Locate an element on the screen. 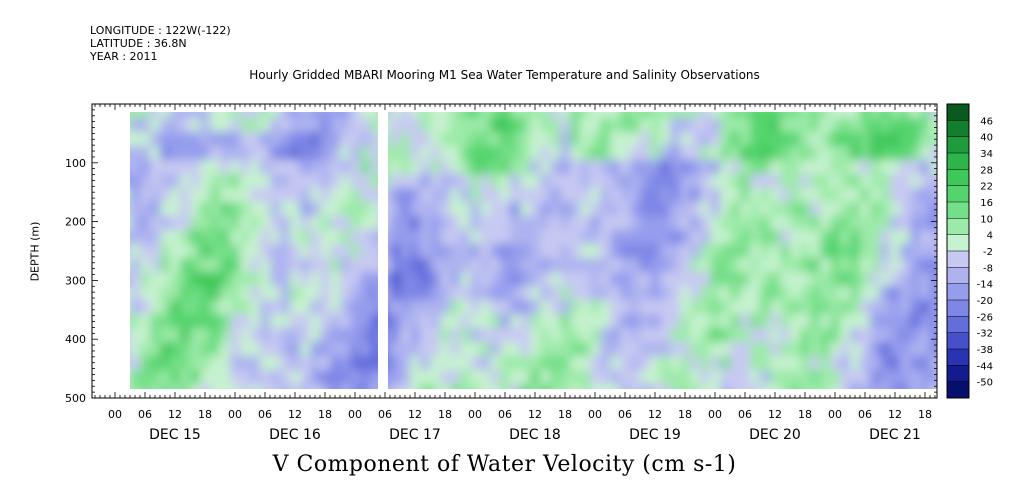 The image size is (1009, 504). y-axis-label: DEPTH (m) is located at coordinates (35, 251).